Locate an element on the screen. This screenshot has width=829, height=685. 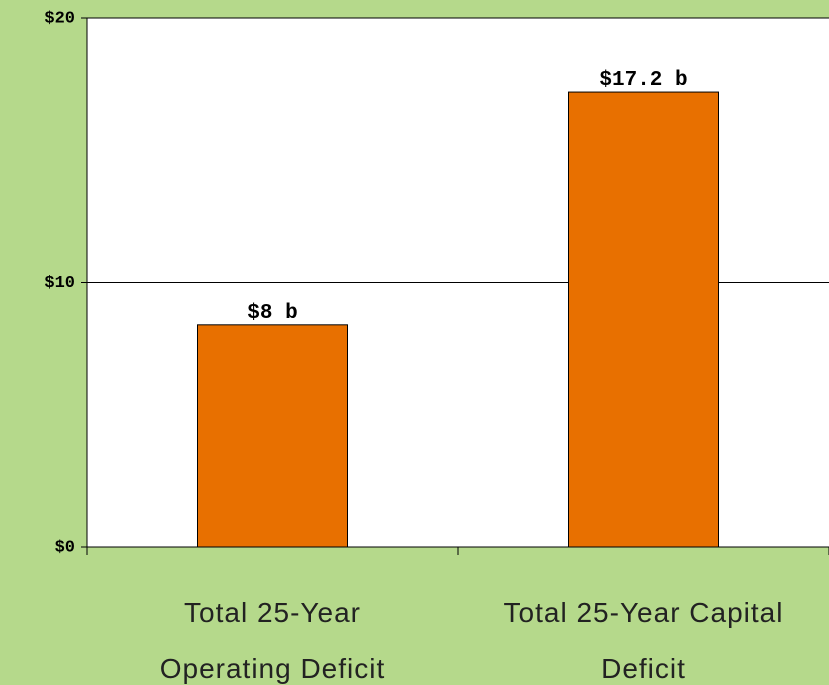
y-tick-label: $20 is located at coordinates (59, 18).